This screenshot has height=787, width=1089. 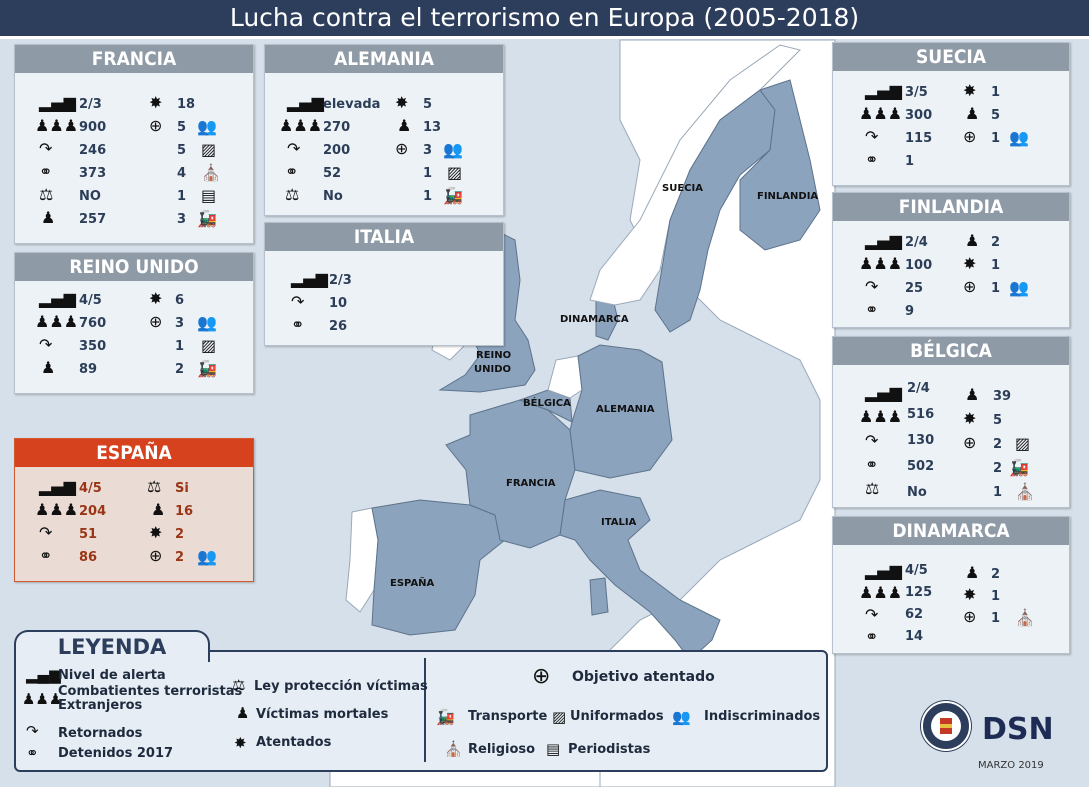 What do you see at coordinates (788, 196) in the screenshot?
I see `map-label-finlandia: FINLANDIA` at bounding box center [788, 196].